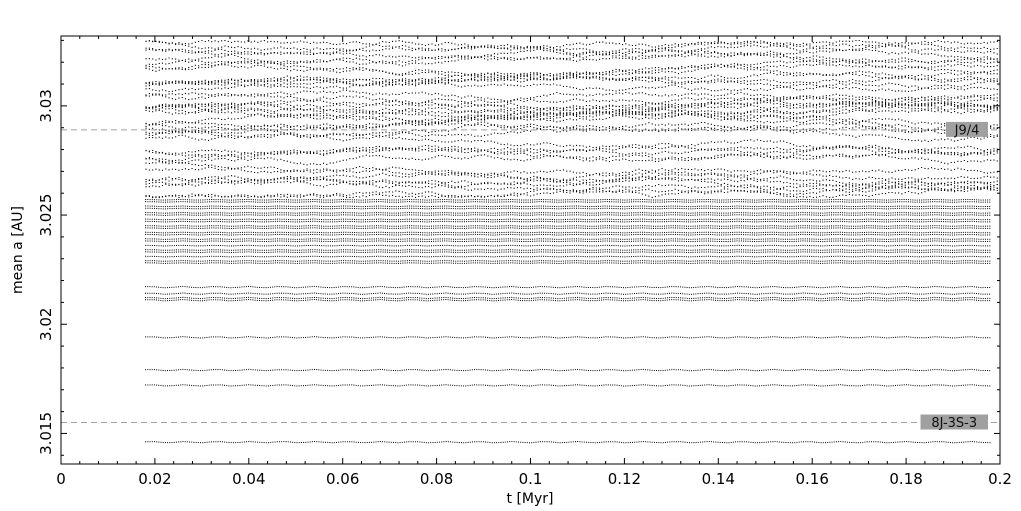 The height and width of the screenshot is (511, 1021). What do you see at coordinates (531, 479) in the screenshot?
I see `x-tick-label: 0.1` at bounding box center [531, 479].